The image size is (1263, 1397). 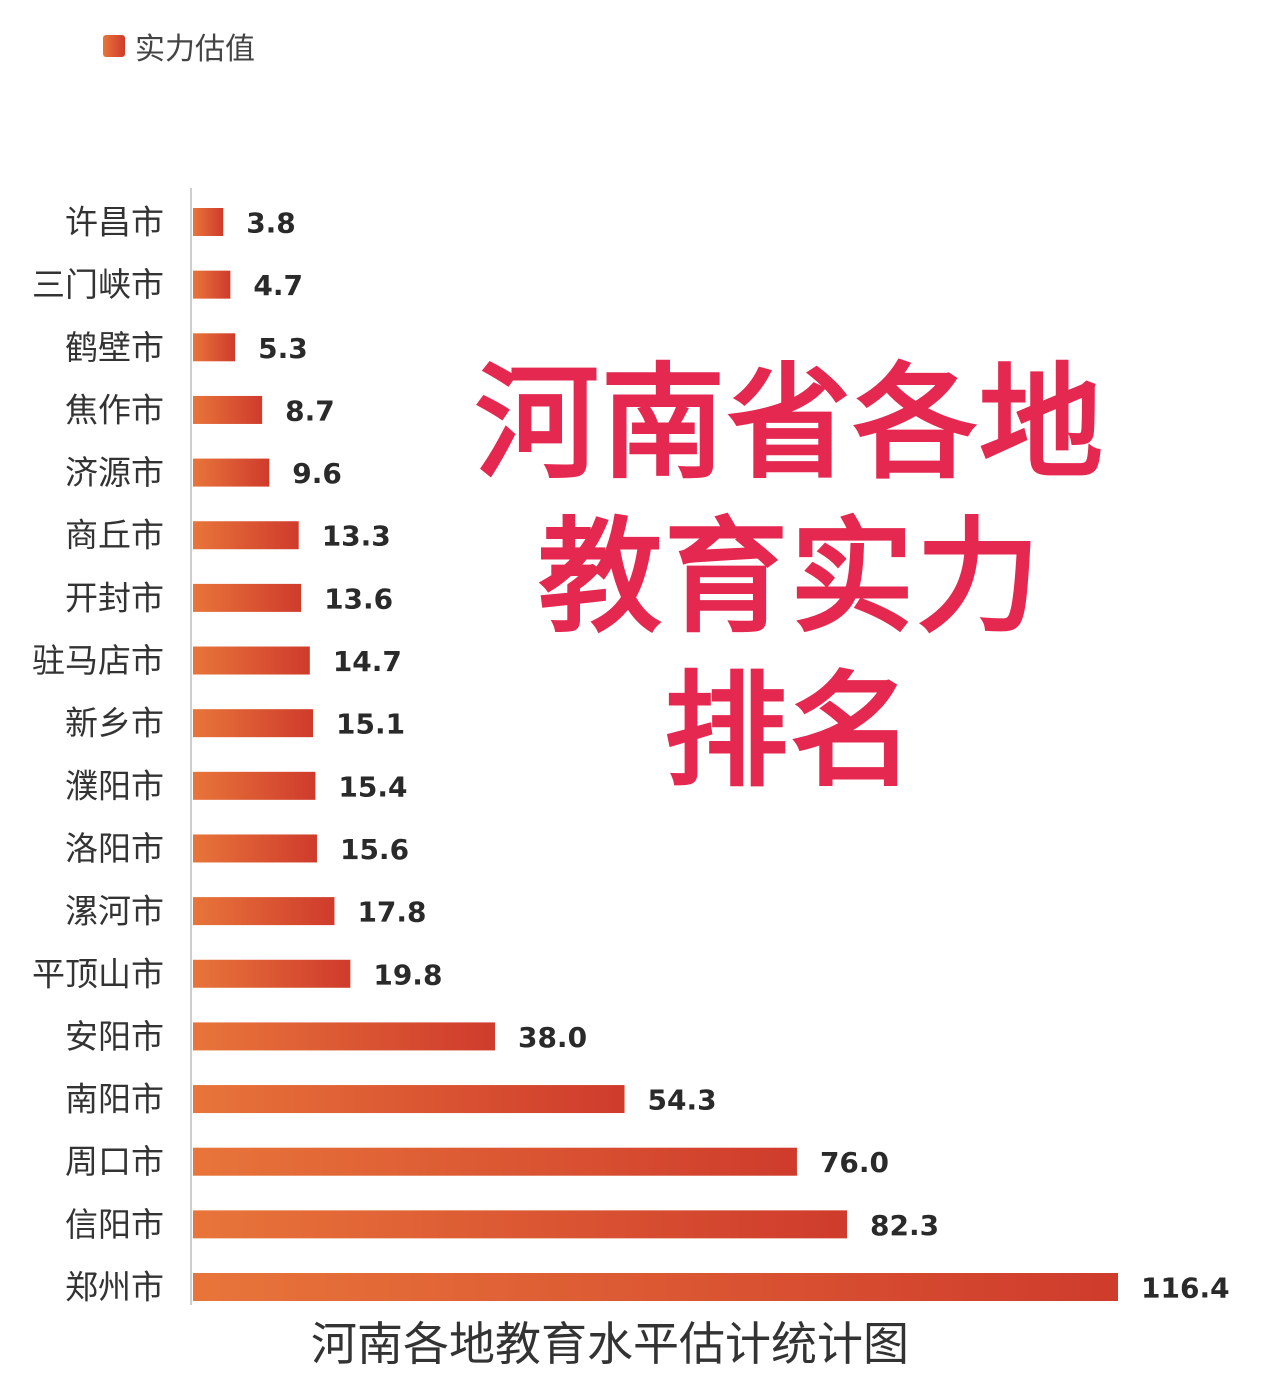 I want to click on chart-legend: 实力估值, so click(x=179, y=47).